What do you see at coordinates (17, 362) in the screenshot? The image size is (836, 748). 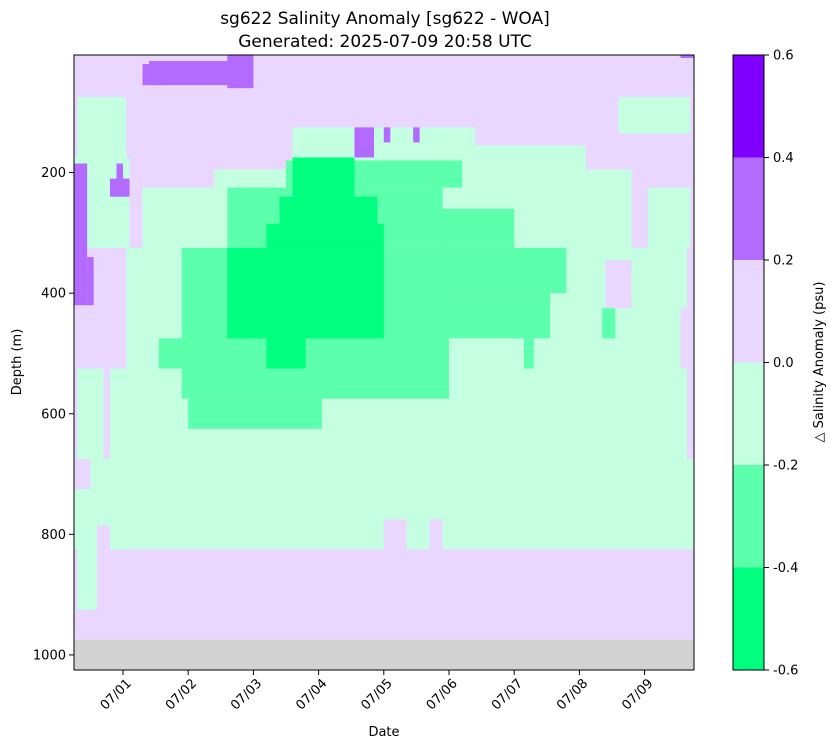 I see `y-axis-label: Depth (m)` at bounding box center [17, 362].